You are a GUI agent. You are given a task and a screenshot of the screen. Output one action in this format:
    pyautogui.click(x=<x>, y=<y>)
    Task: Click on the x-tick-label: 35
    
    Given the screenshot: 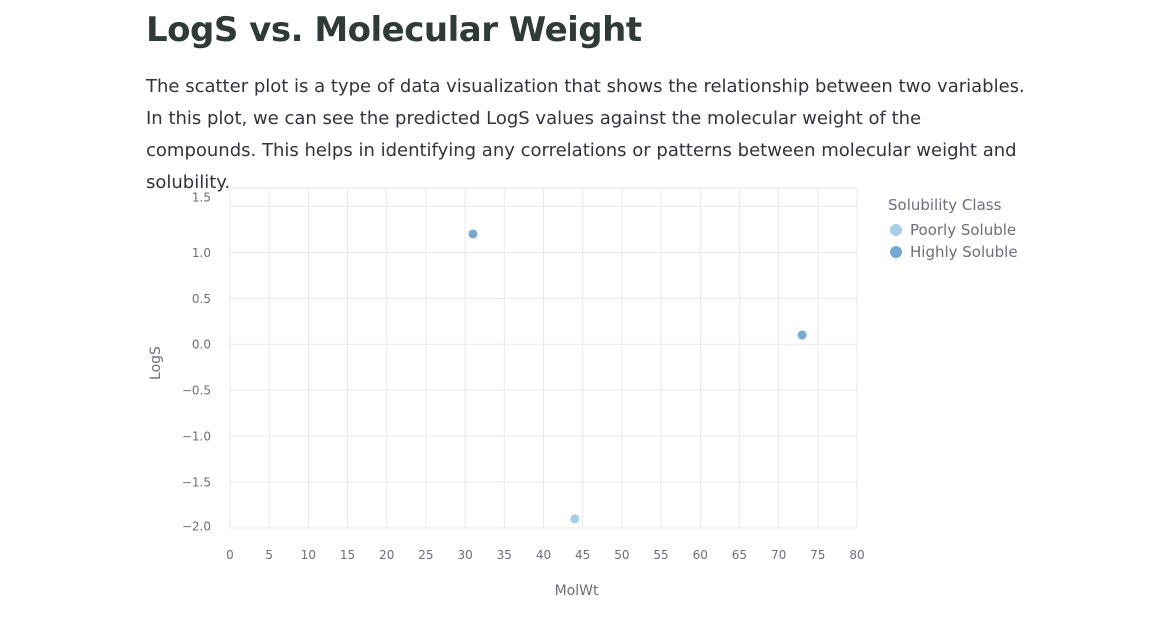 What is the action you would take?
    pyautogui.click(x=504, y=555)
    